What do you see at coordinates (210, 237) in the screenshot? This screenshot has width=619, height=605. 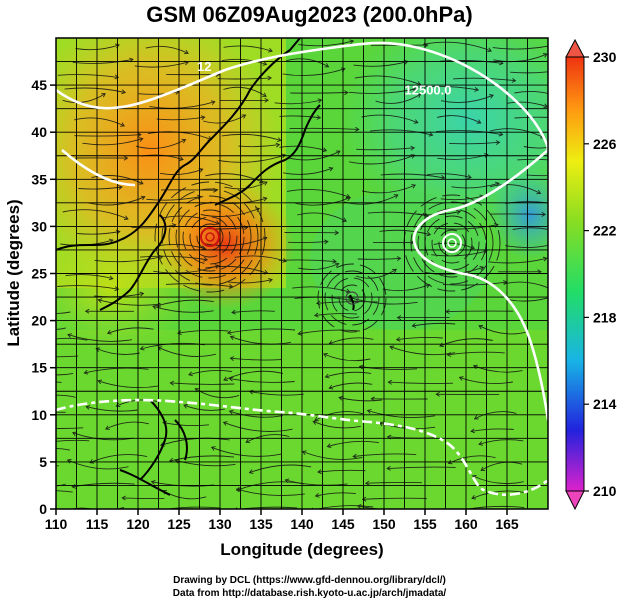 I see `cyclone-center-west` at bounding box center [210, 237].